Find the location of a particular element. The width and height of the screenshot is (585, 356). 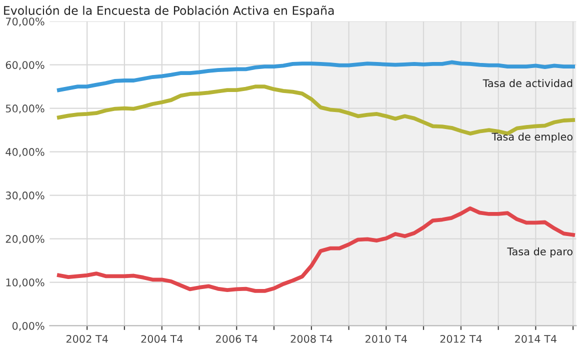

y-tick-label: 0,00% is located at coordinates (28, 326).